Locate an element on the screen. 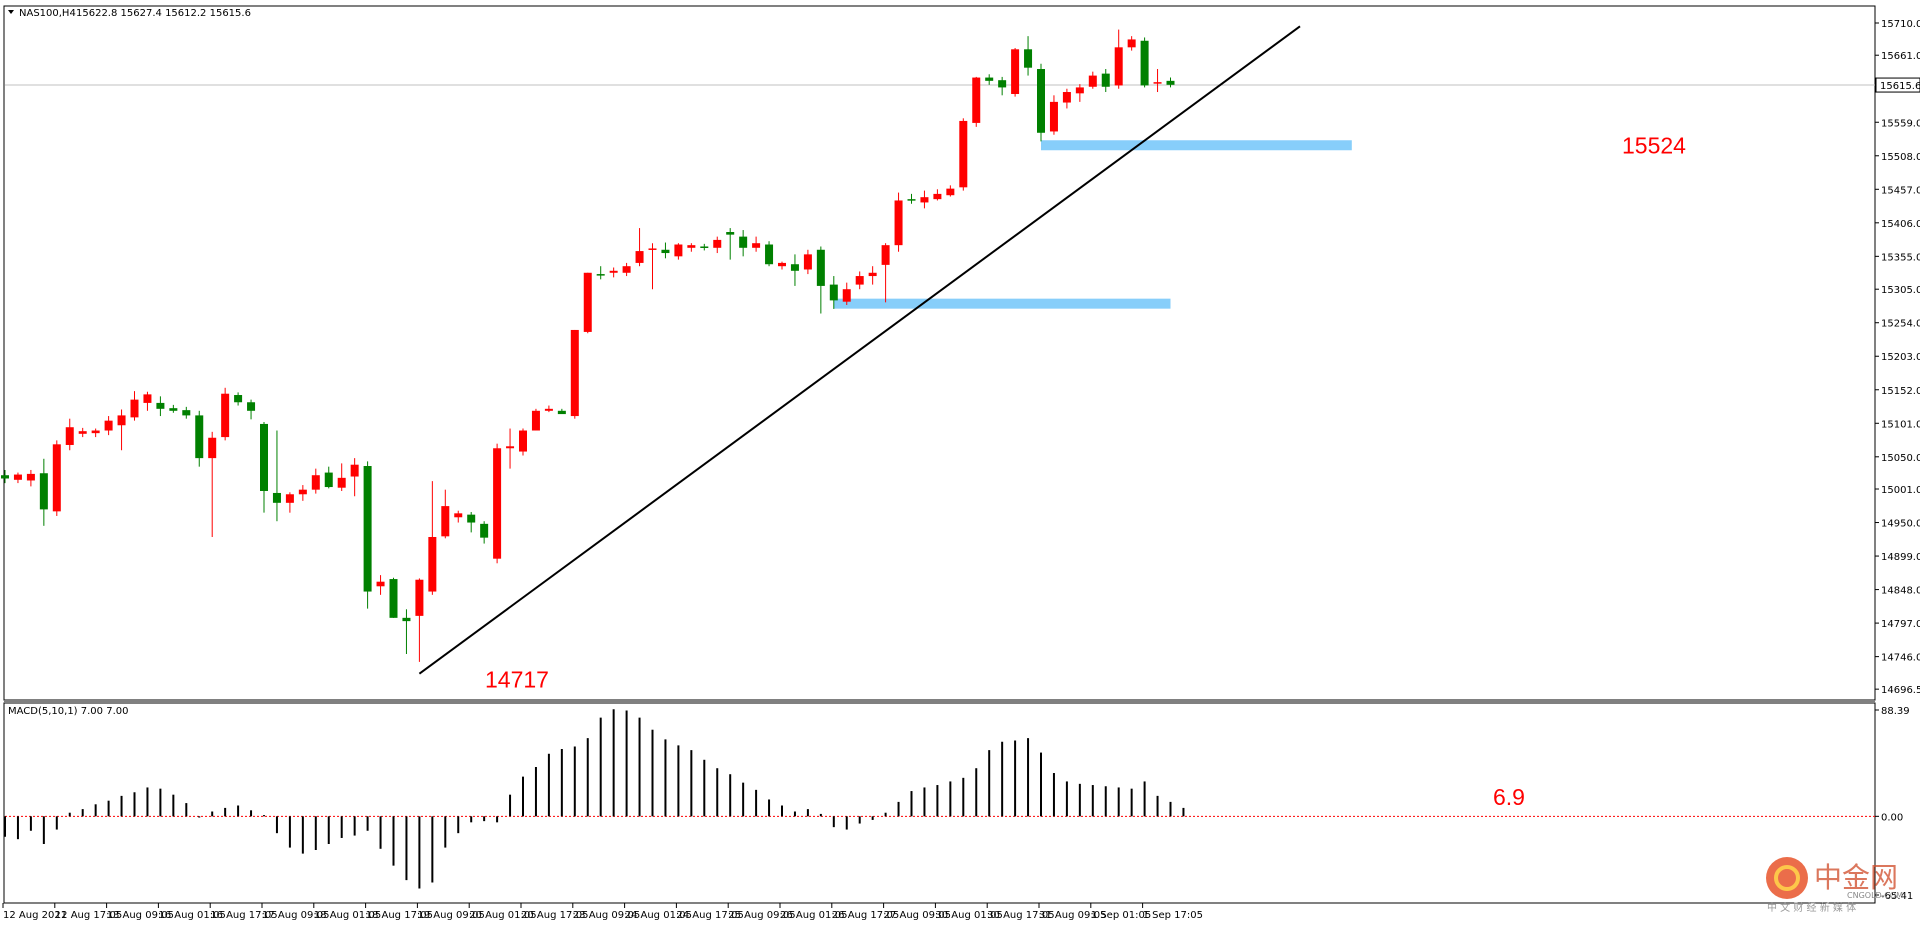 This screenshot has width=1920, height=927. price-tick-label: 15559.0 is located at coordinates (1900, 123).